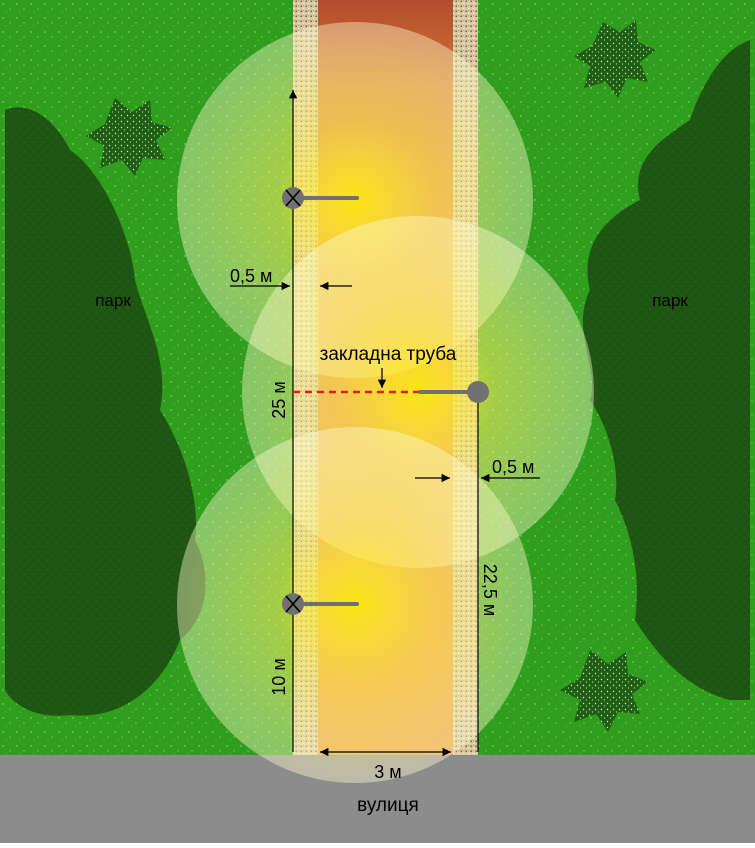  I want to click on street-label: вулиця, so click(388, 805).